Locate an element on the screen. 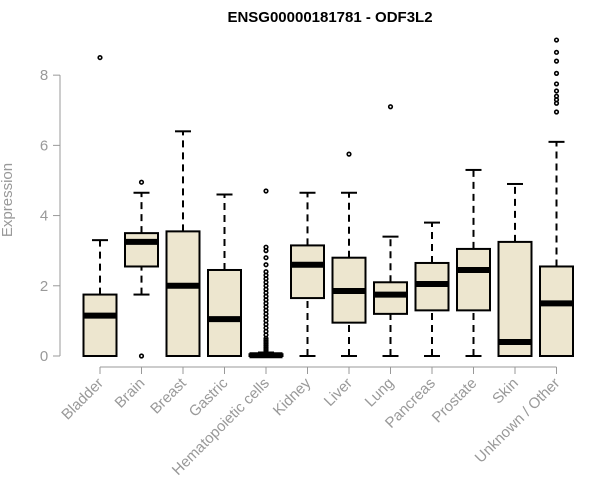 The image size is (600, 500). y-axis-label: Expression is located at coordinates (8, 200).